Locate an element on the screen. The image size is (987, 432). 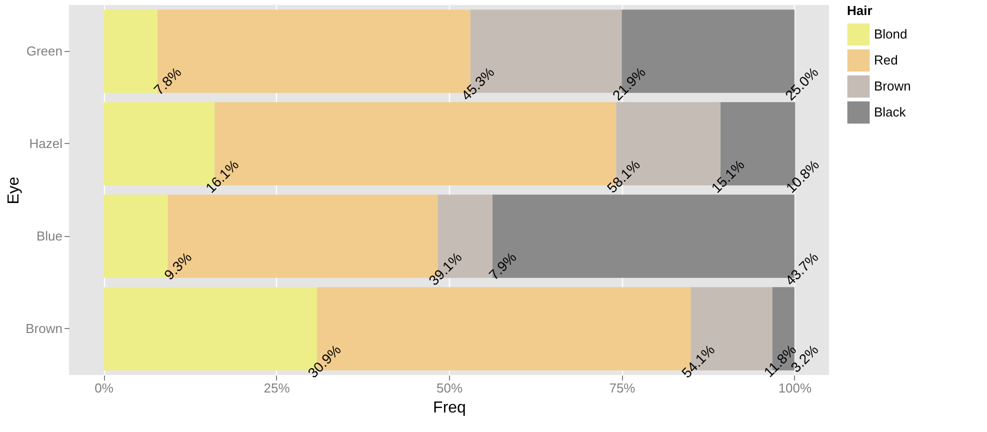
legend-title: Hair is located at coordinates (859, 10).